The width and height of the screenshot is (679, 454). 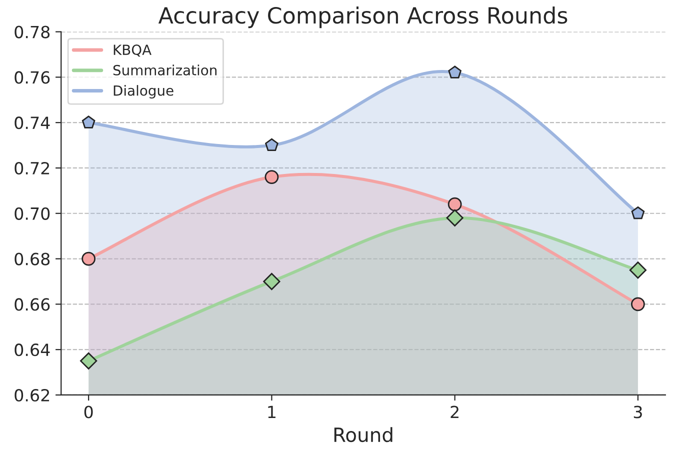 What do you see at coordinates (638, 412) in the screenshot?
I see `x-tick-label: 3` at bounding box center [638, 412].